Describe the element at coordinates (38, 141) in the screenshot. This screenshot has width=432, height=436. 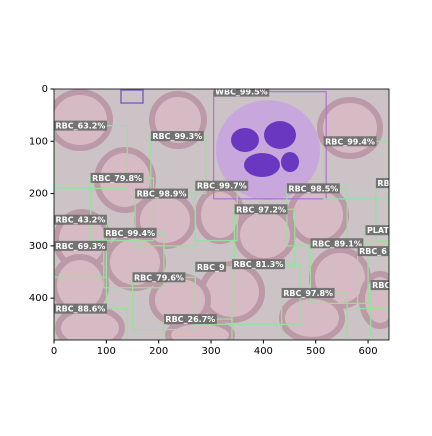
I see `y-tick-label: 100` at that location.